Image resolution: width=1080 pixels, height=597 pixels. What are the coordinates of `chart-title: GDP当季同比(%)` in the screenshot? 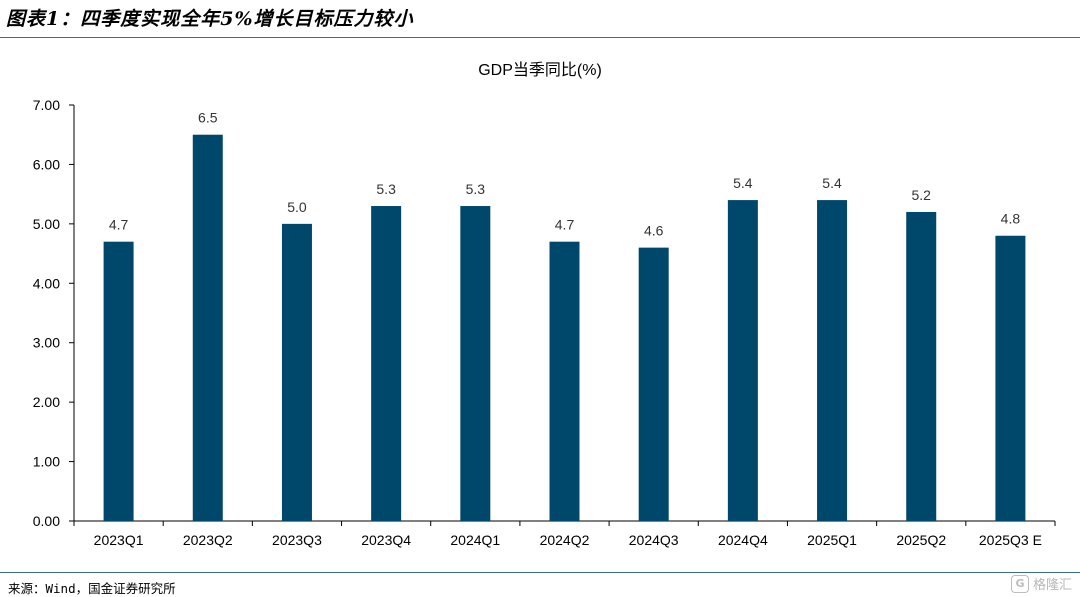 It's located at (540, 70).